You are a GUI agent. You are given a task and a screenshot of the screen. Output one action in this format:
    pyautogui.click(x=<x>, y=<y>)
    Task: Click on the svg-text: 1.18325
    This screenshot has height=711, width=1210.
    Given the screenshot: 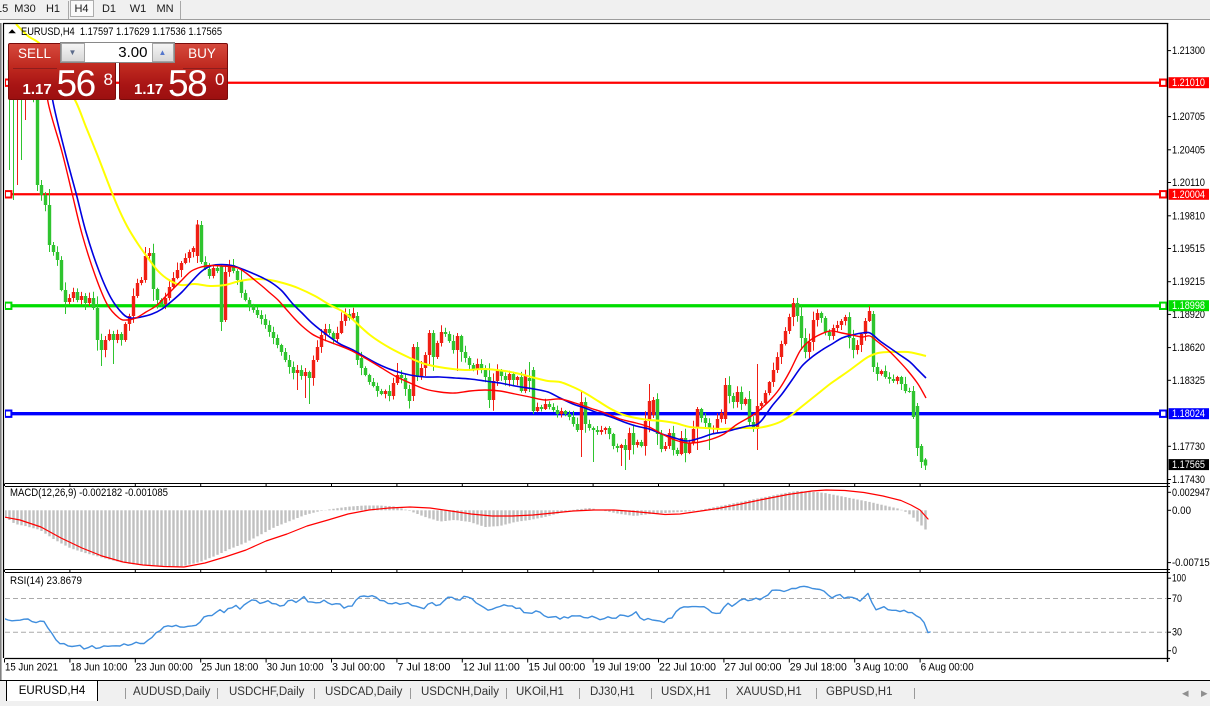 What is the action you would take?
    pyautogui.click(x=1188, y=381)
    